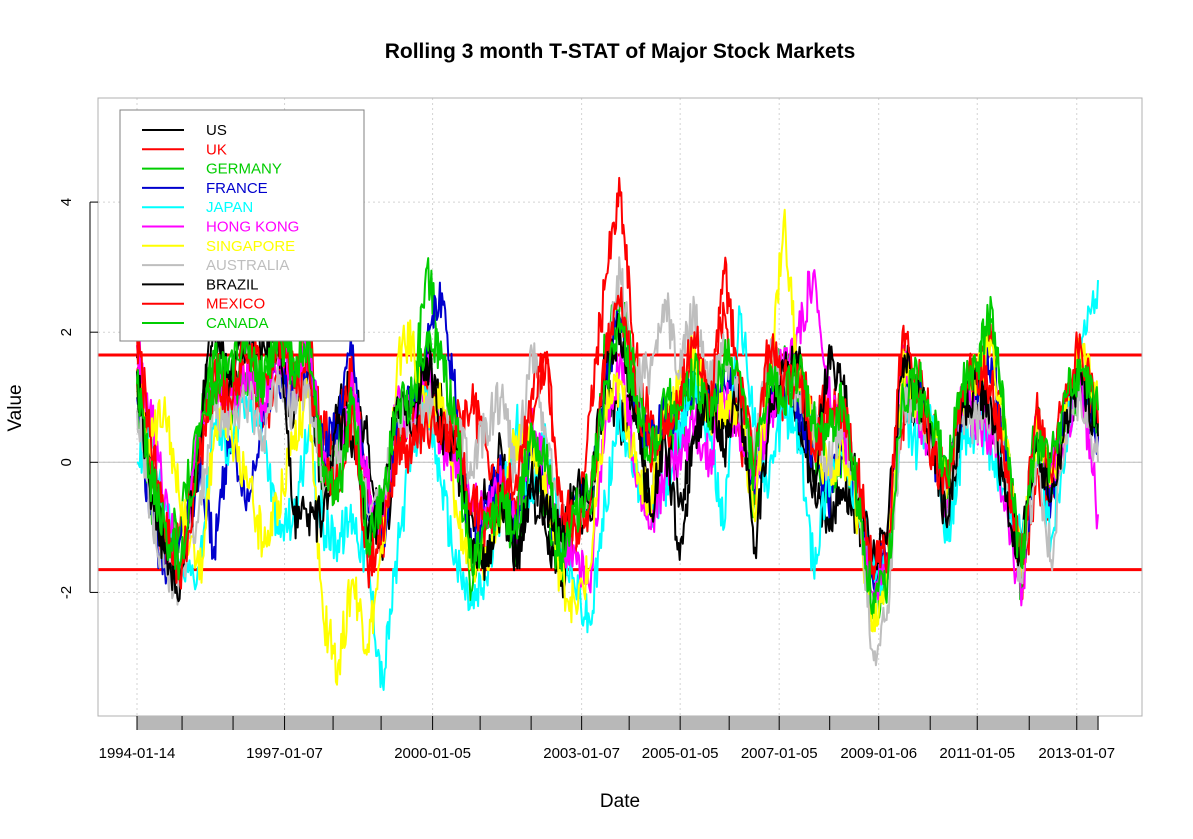 The width and height of the screenshot is (1193, 839). Describe the element at coordinates (977, 753) in the screenshot. I see `x-tick-label: 2011-01-05` at that location.